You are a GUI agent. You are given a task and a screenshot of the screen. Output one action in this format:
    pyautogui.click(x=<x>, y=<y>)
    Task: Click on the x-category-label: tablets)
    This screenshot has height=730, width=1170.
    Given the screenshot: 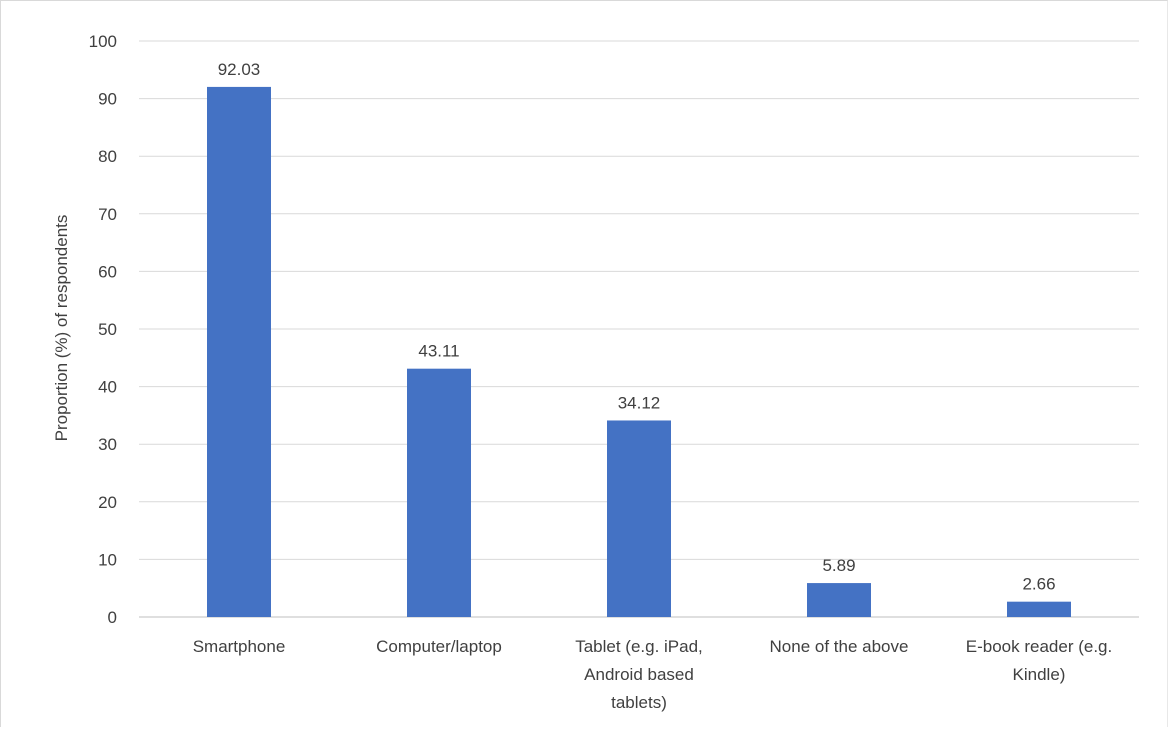 What is the action you would take?
    pyautogui.click(x=639, y=702)
    